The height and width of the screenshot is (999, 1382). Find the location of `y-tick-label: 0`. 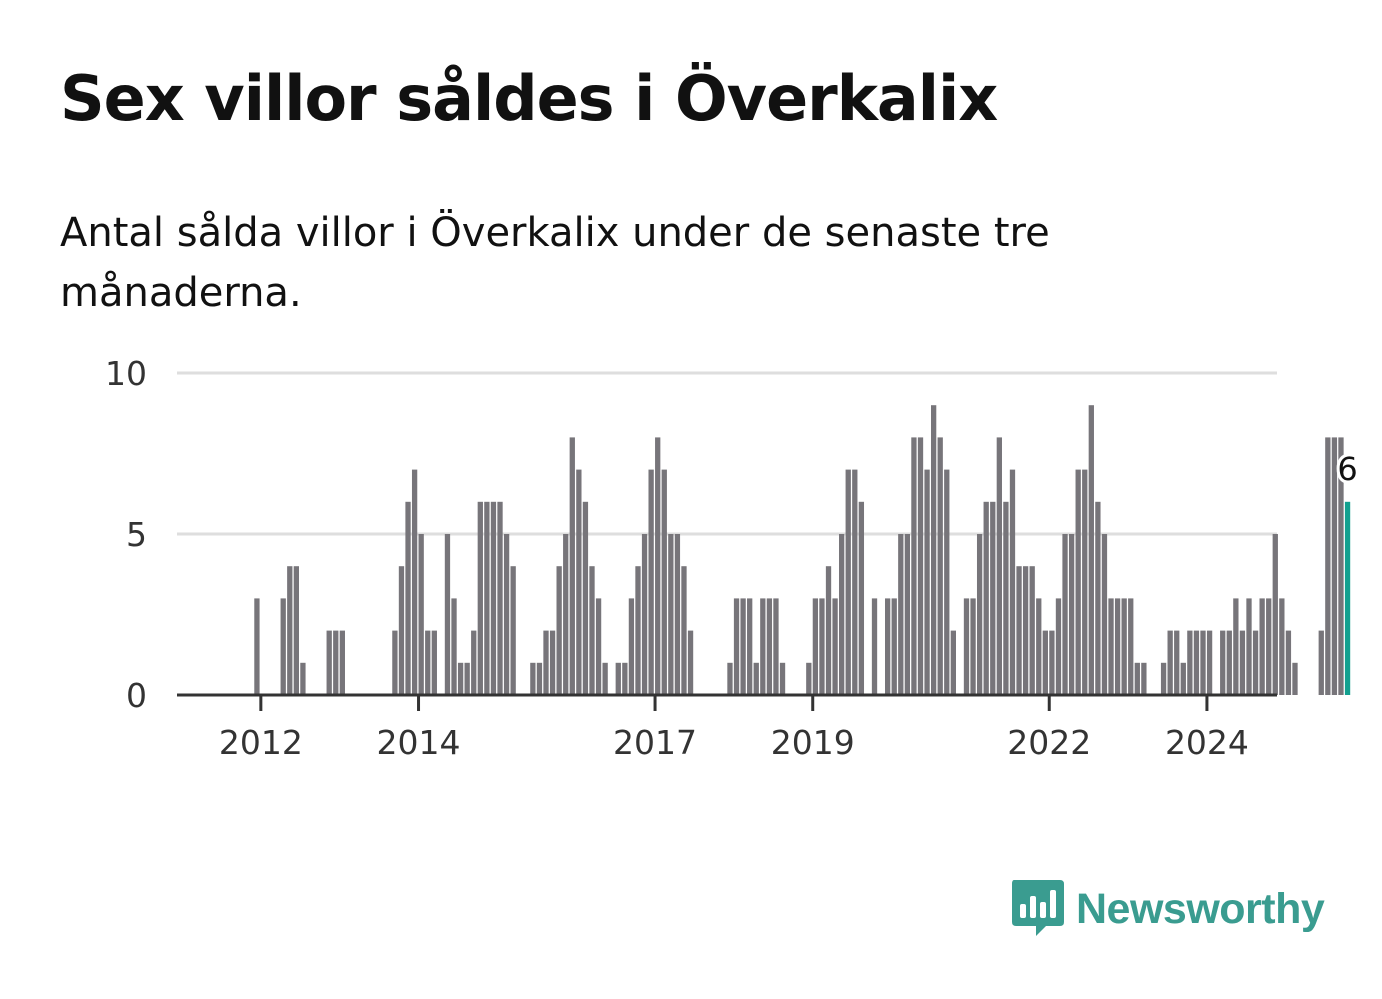

y-tick-label: 0 is located at coordinates (136, 695).